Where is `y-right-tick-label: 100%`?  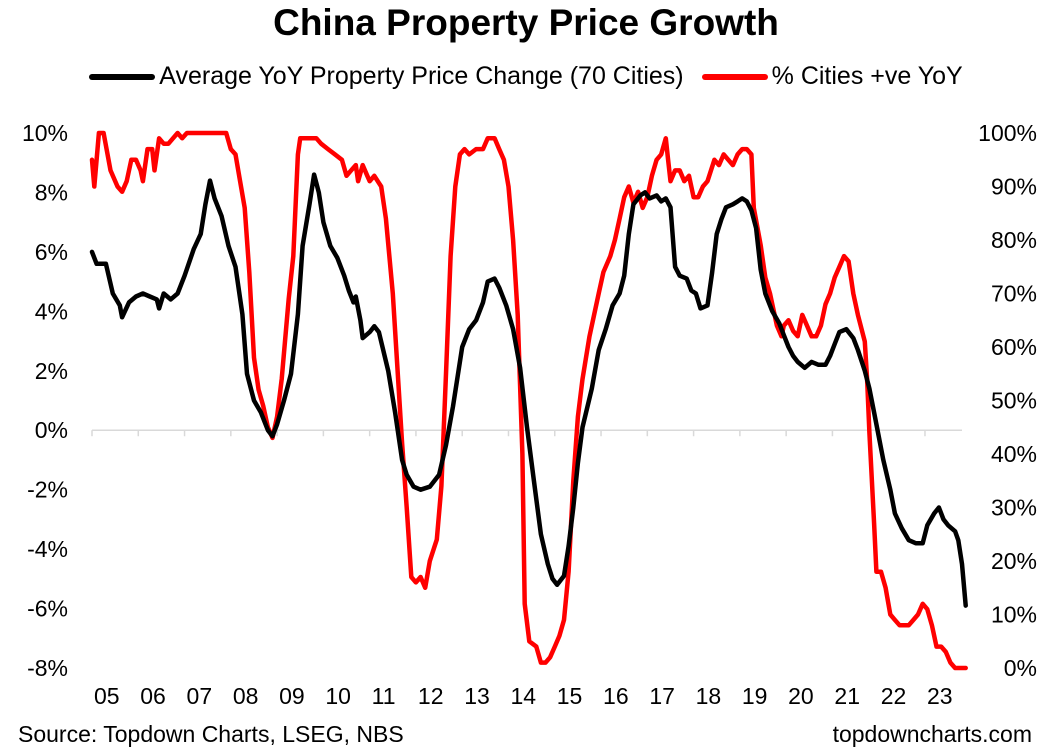 y-right-tick-label: 100% is located at coordinates (1007, 133).